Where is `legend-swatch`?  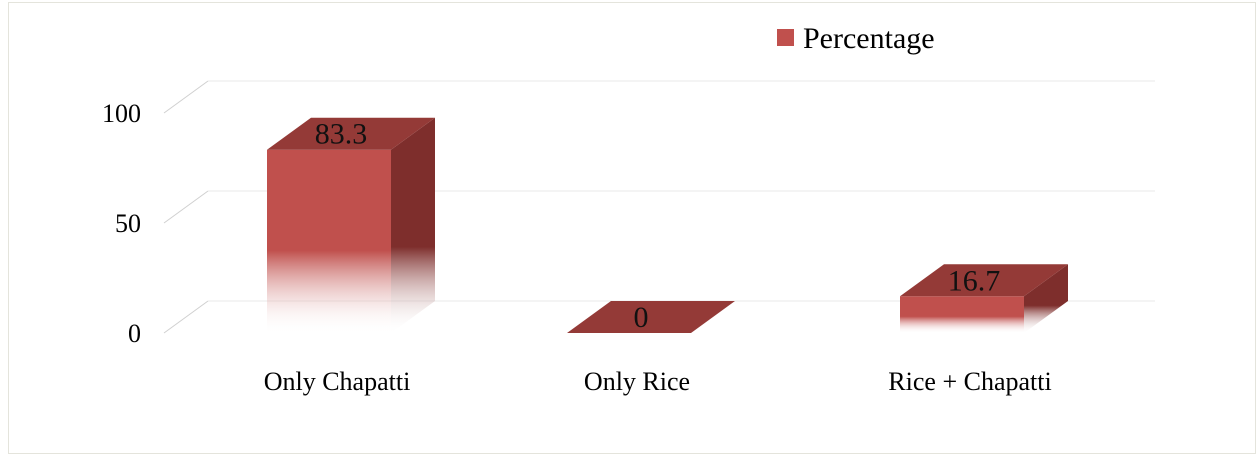 legend-swatch is located at coordinates (785, 37).